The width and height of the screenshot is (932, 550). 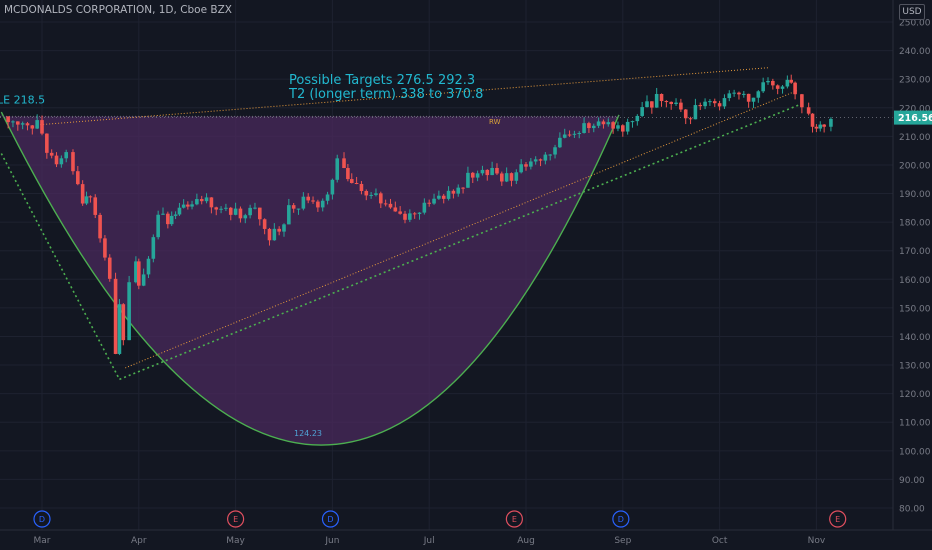 What do you see at coordinates (495, 122) in the screenshot?
I see `rw-label: RW` at bounding box center [495, 122].